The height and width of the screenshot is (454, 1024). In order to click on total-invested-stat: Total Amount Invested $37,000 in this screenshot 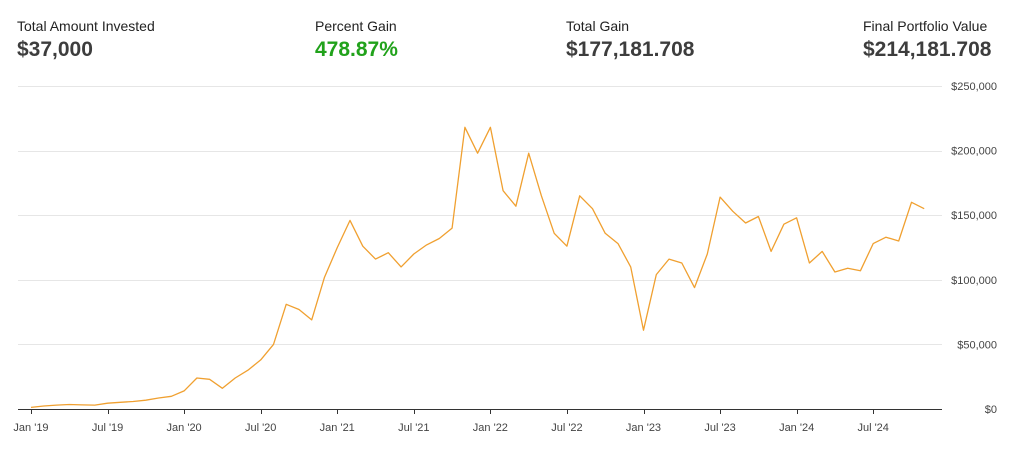, I will do `click(86, 40)`.